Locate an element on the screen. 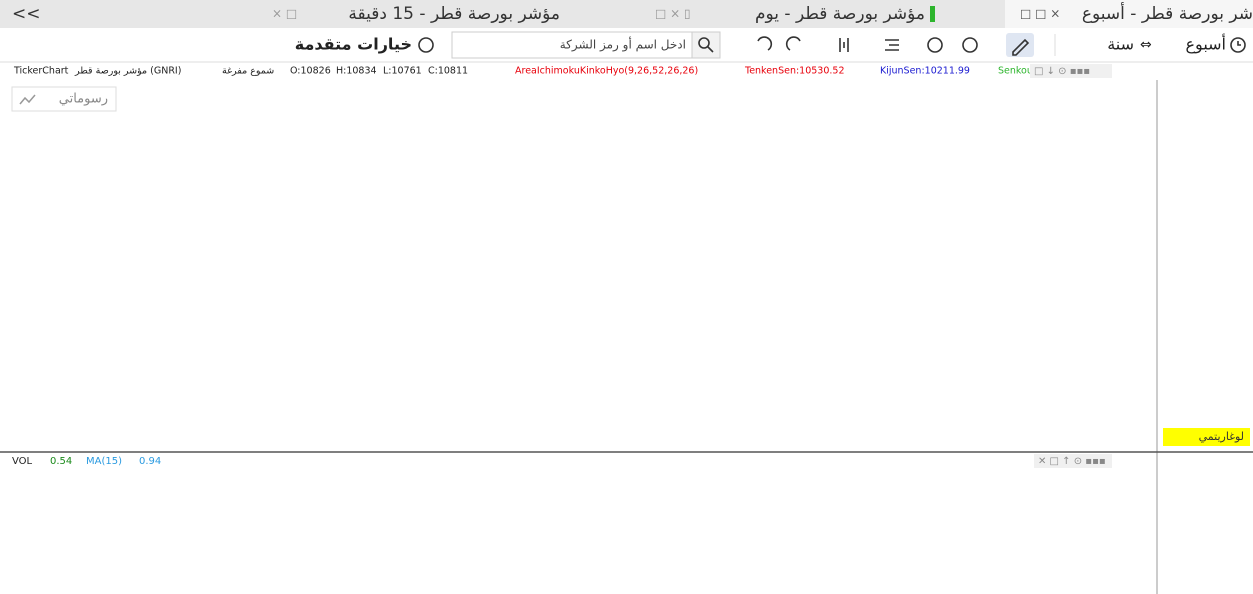 The image size is (1253, 594). tab: مؤشر بورصة قطر - 15 دقيقة is located at coordinates (454, 14).